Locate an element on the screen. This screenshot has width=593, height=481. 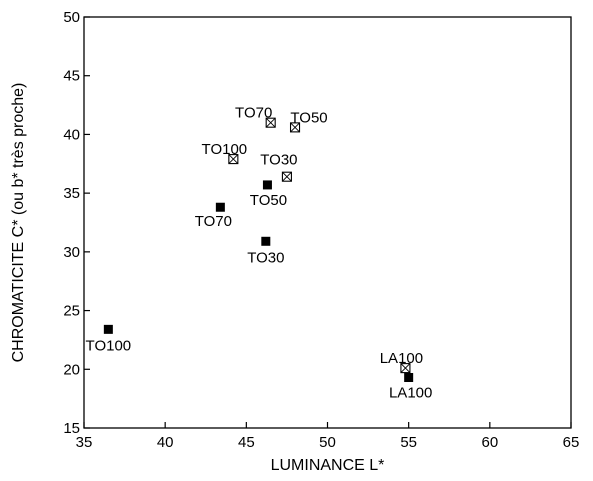
y-tick-label: 45 is located at coordinates (71, 76).